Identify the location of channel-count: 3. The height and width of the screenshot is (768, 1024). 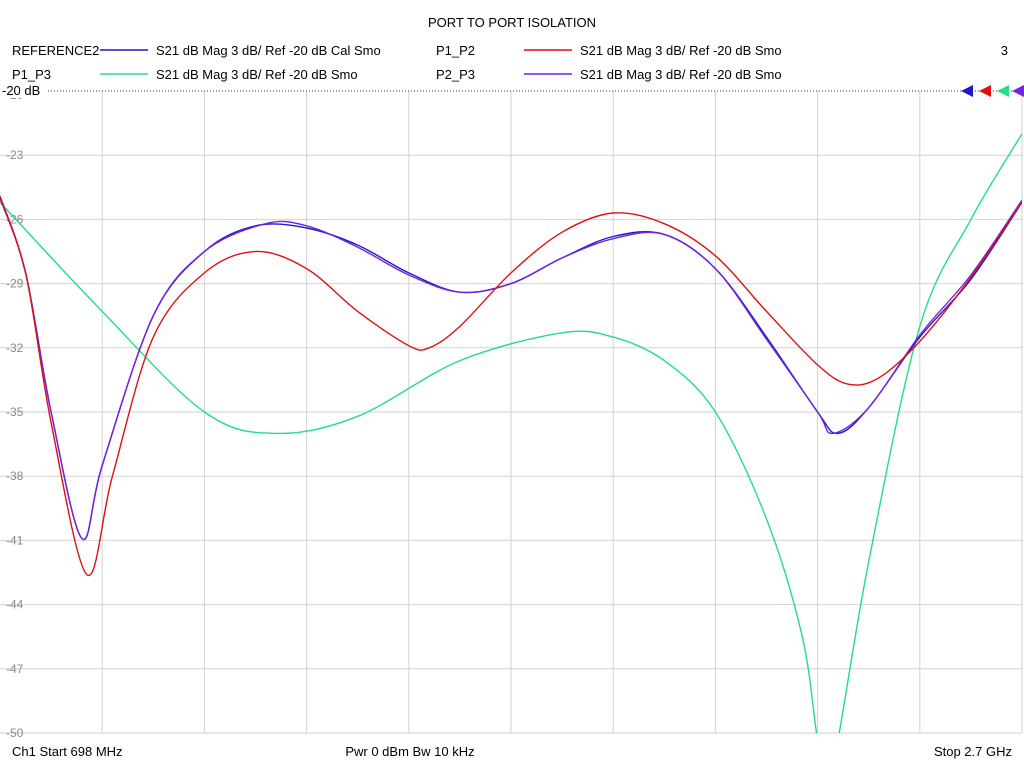
(1004, 50).